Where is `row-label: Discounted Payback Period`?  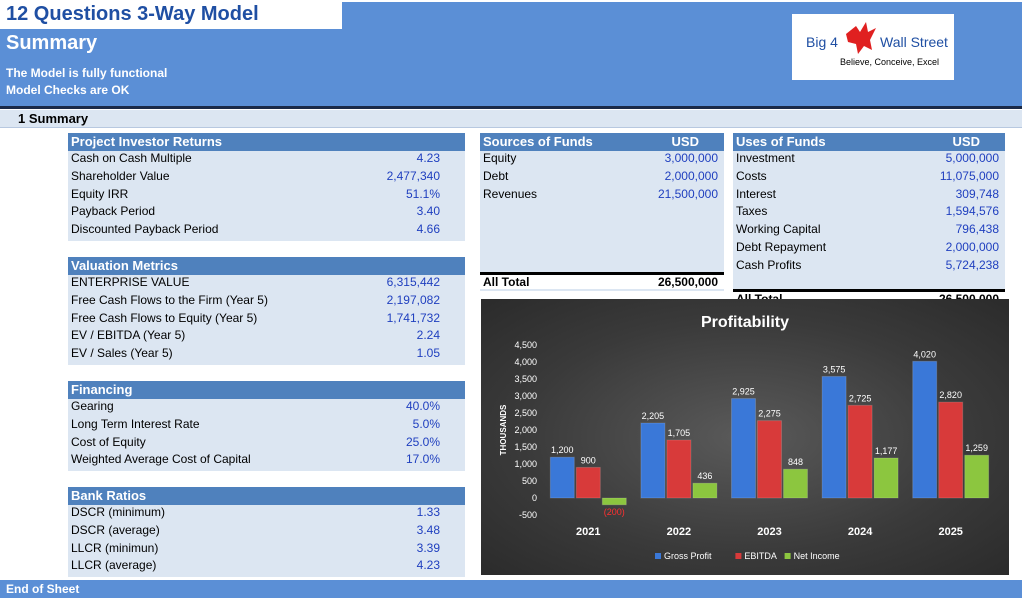
row-label: Discounted Payback Period is located at coordinates (145, 229).